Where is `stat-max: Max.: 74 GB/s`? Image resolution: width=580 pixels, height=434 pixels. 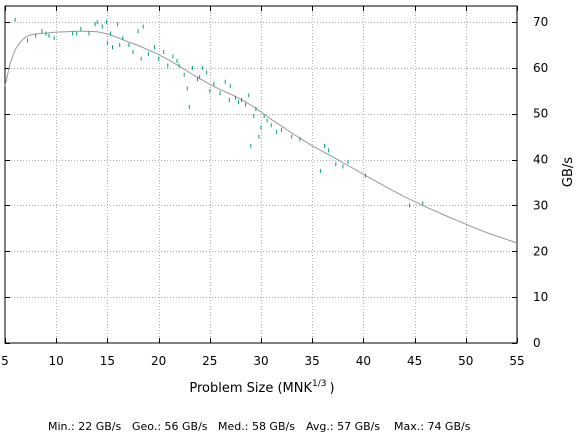
stat-max: Max.: 74 GB/s is located at coordinates (432, 426).